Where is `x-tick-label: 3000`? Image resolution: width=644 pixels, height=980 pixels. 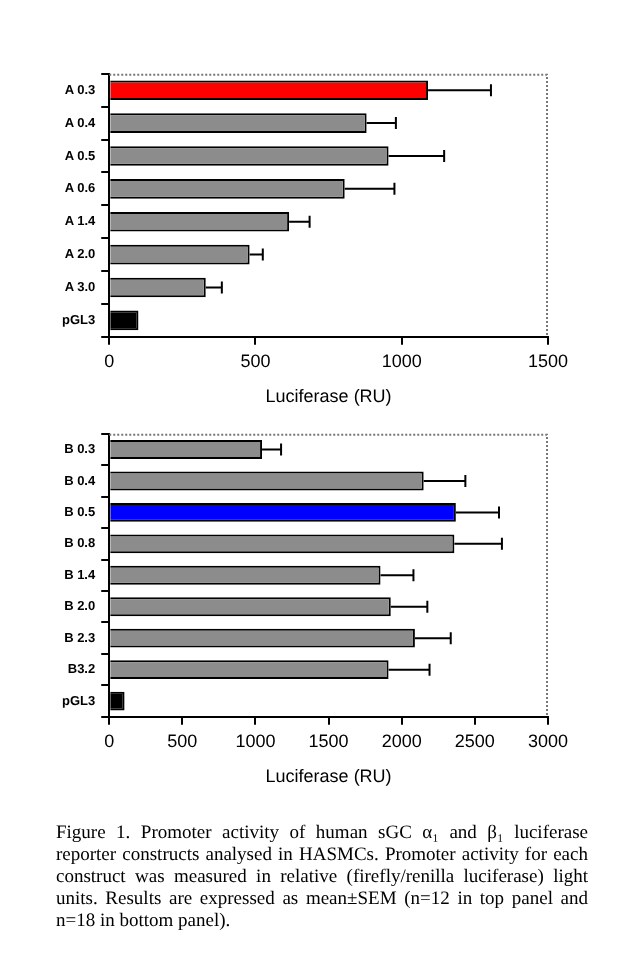
x-tick-label: 3000 is located at coordinates (548, 740).